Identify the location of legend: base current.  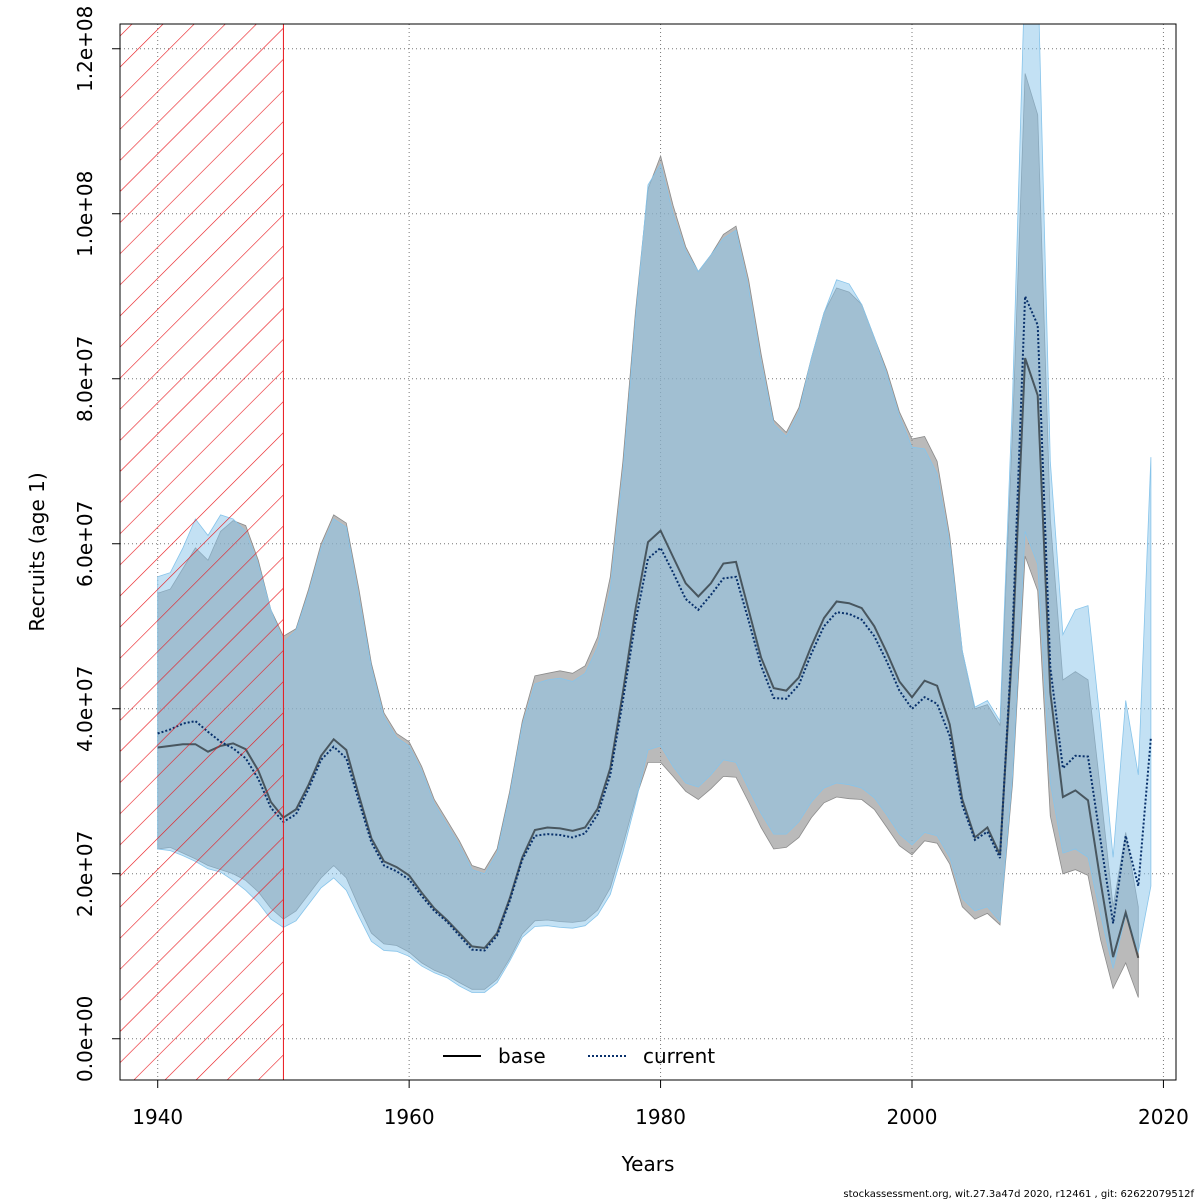
(579, 1056).